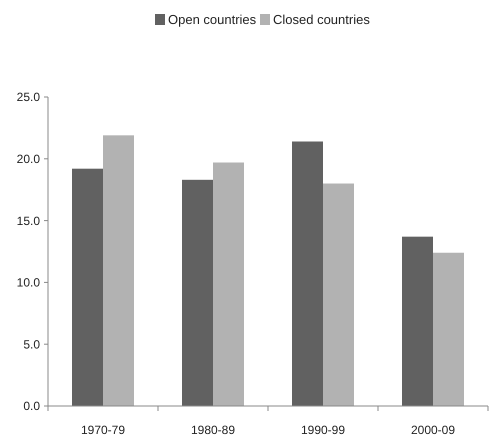 This screenshot has width=492, height=446. Describe the element at coordinates (323, 430) in the screenshot. I see `x-tick-label: 1990-99` at that location.